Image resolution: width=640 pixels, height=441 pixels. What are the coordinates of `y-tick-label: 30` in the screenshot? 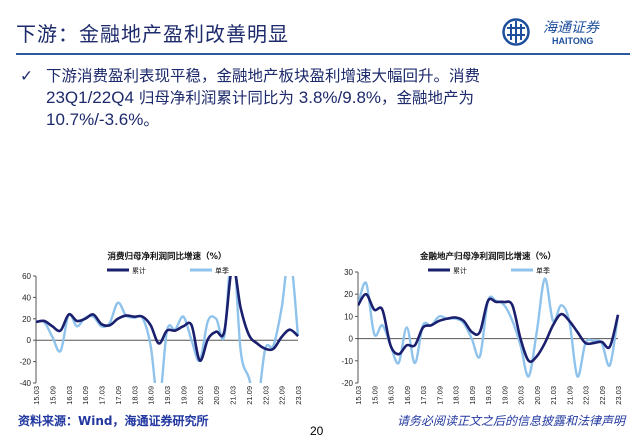 It's located at (348, 272).